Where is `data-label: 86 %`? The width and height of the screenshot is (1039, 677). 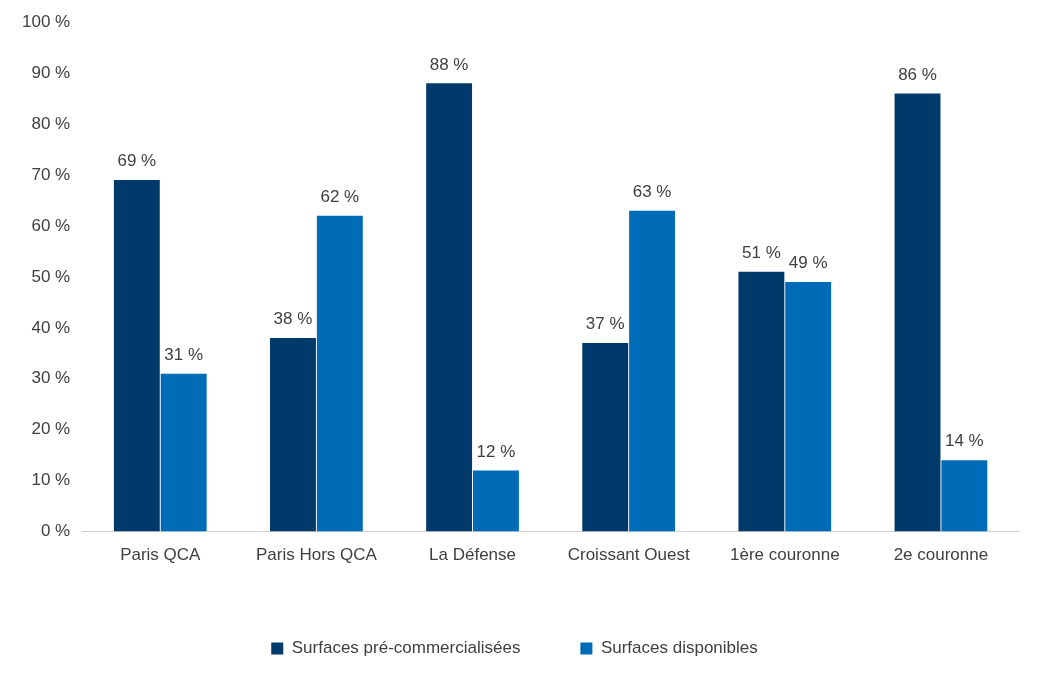 data-label: 86 % is located at coordinates (917, 74).